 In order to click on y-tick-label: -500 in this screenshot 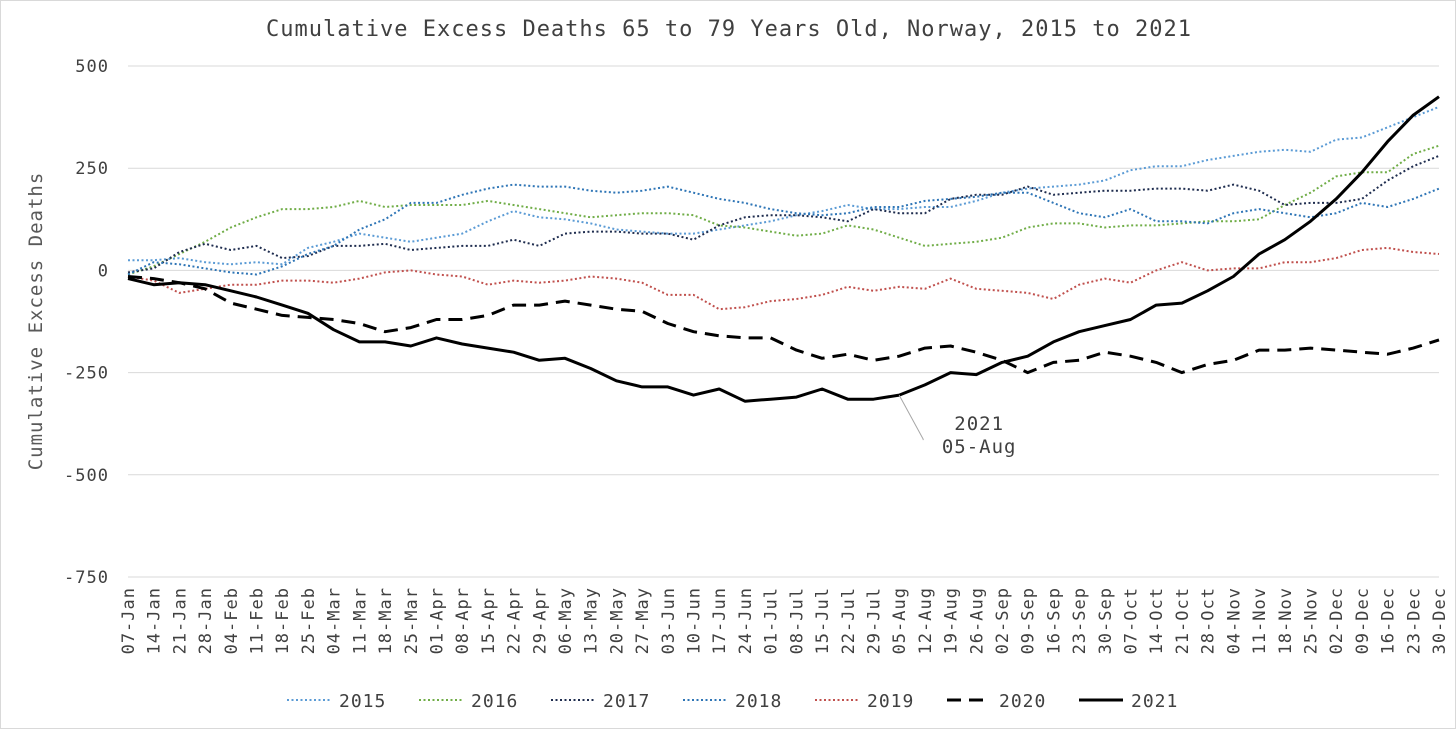, I will do `click(86, 476)`.